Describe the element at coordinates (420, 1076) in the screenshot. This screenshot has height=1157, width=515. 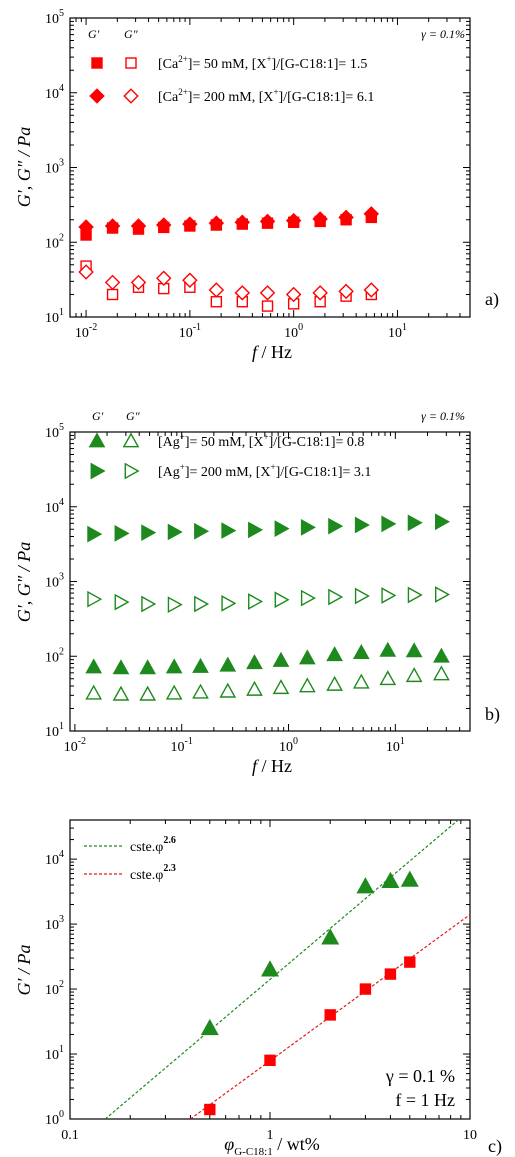
I see `panel-c-annotation-strain: γ = 0.1 %` at that location.